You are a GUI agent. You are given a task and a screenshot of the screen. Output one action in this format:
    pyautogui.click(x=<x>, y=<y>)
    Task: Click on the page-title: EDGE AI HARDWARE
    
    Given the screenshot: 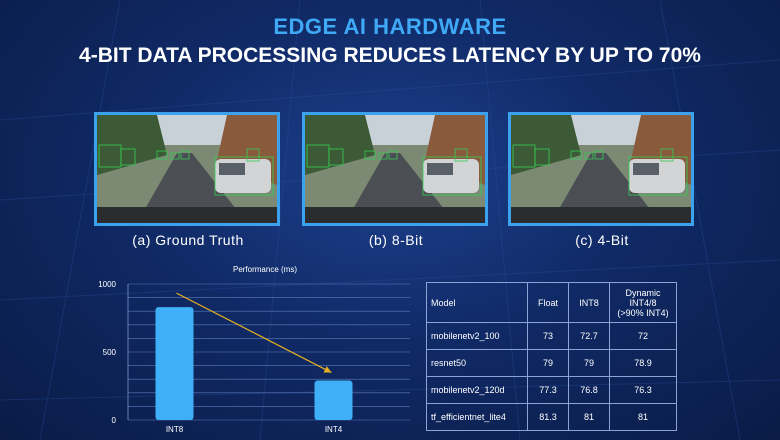 What is the action you would take?
    pyautogui.click(x=390, y=26)
    